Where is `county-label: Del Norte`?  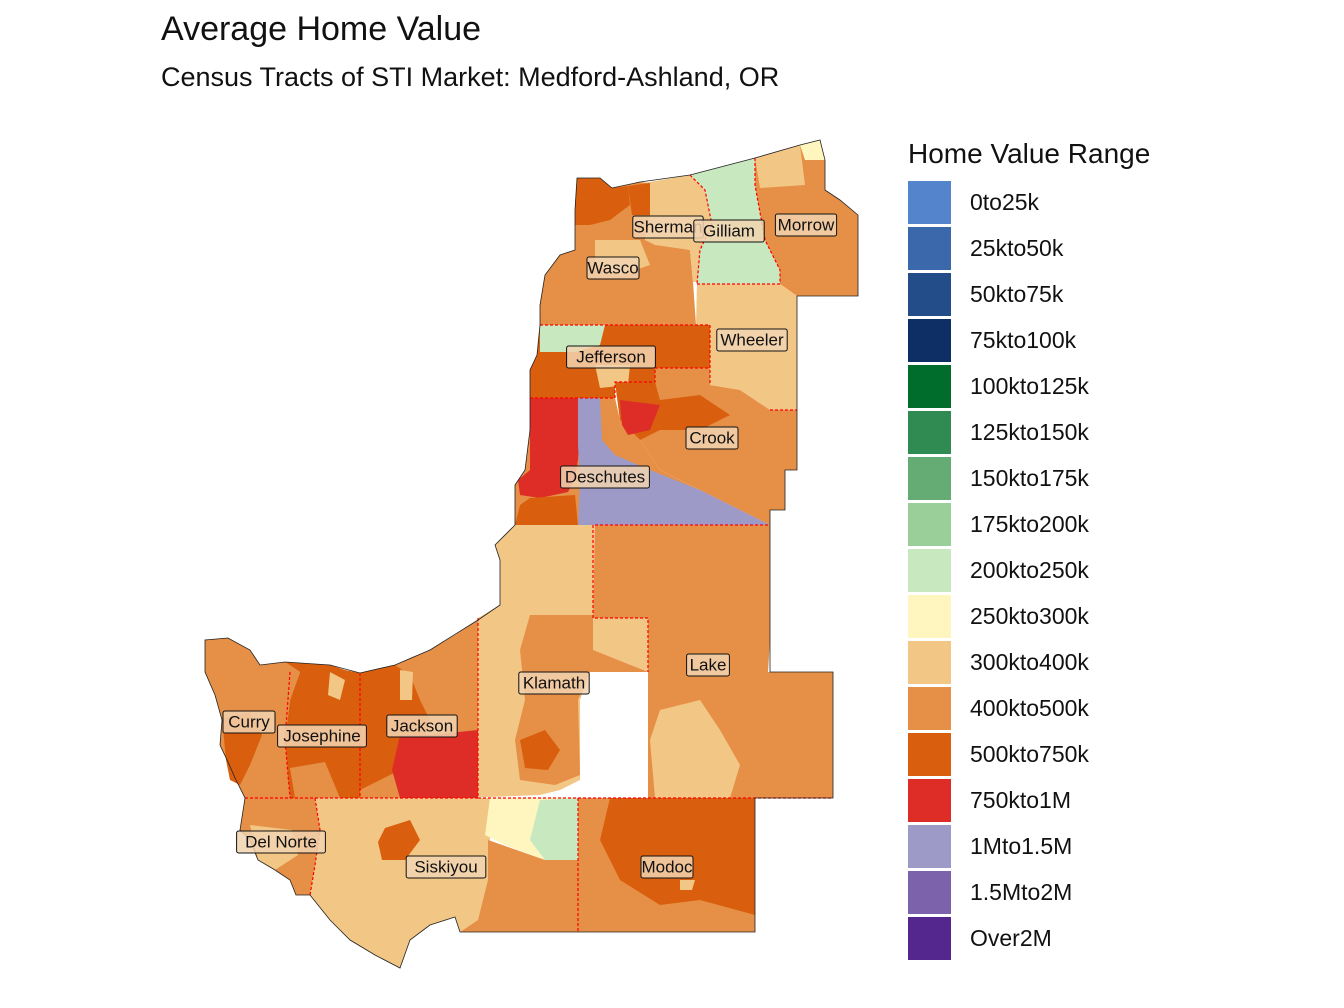
county-label: Del Norte is located at coordinates (281, 842).